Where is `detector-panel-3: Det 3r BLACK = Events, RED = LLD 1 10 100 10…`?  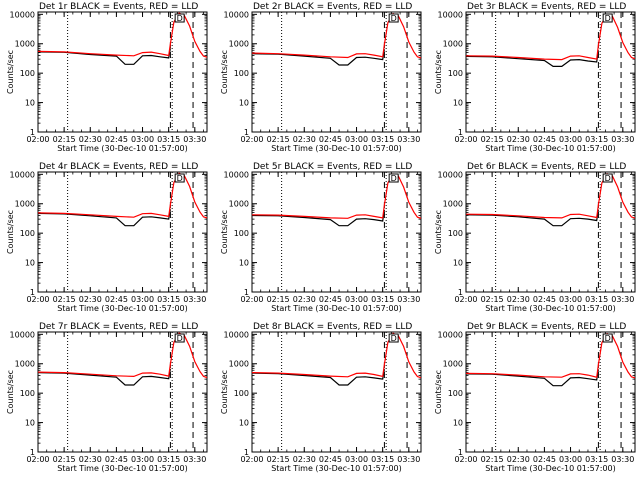 detector-panel-3: Det 3r BLACK = Events, RED = LLD 1 10 100 10… is located at coordinates (535, 77).